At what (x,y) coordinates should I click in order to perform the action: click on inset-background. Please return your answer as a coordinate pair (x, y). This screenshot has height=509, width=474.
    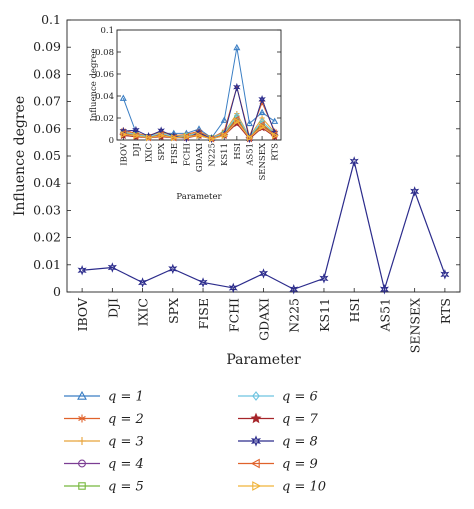
    Looking at the image, I should click on (186, 113).